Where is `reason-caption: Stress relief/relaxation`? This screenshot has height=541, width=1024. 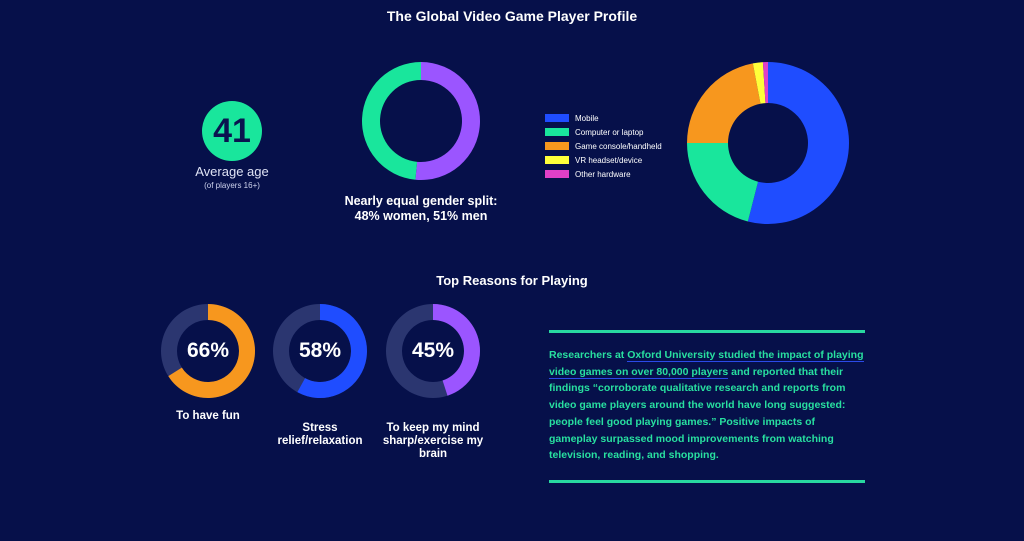
reason-caption: Stress relief/relaxation is located at coordinates (320, 434).